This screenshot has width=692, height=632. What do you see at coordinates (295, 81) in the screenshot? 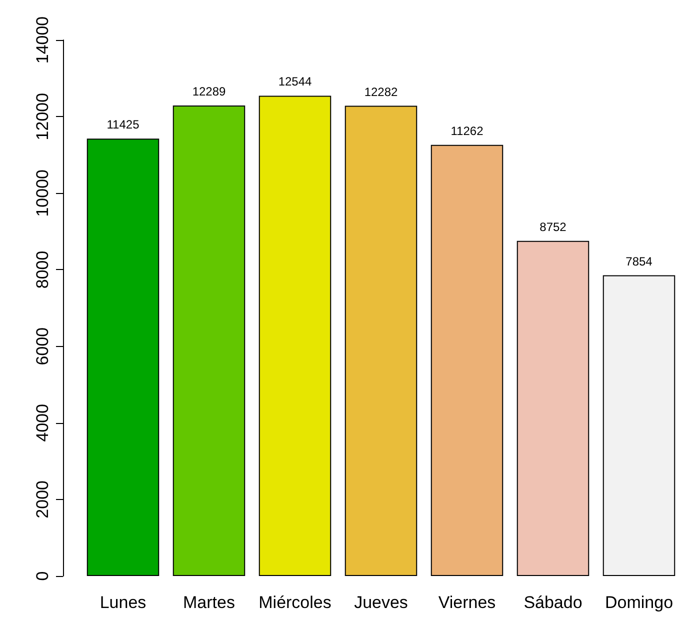
I see `data-label: 12544` at bounding box center [295, 81].